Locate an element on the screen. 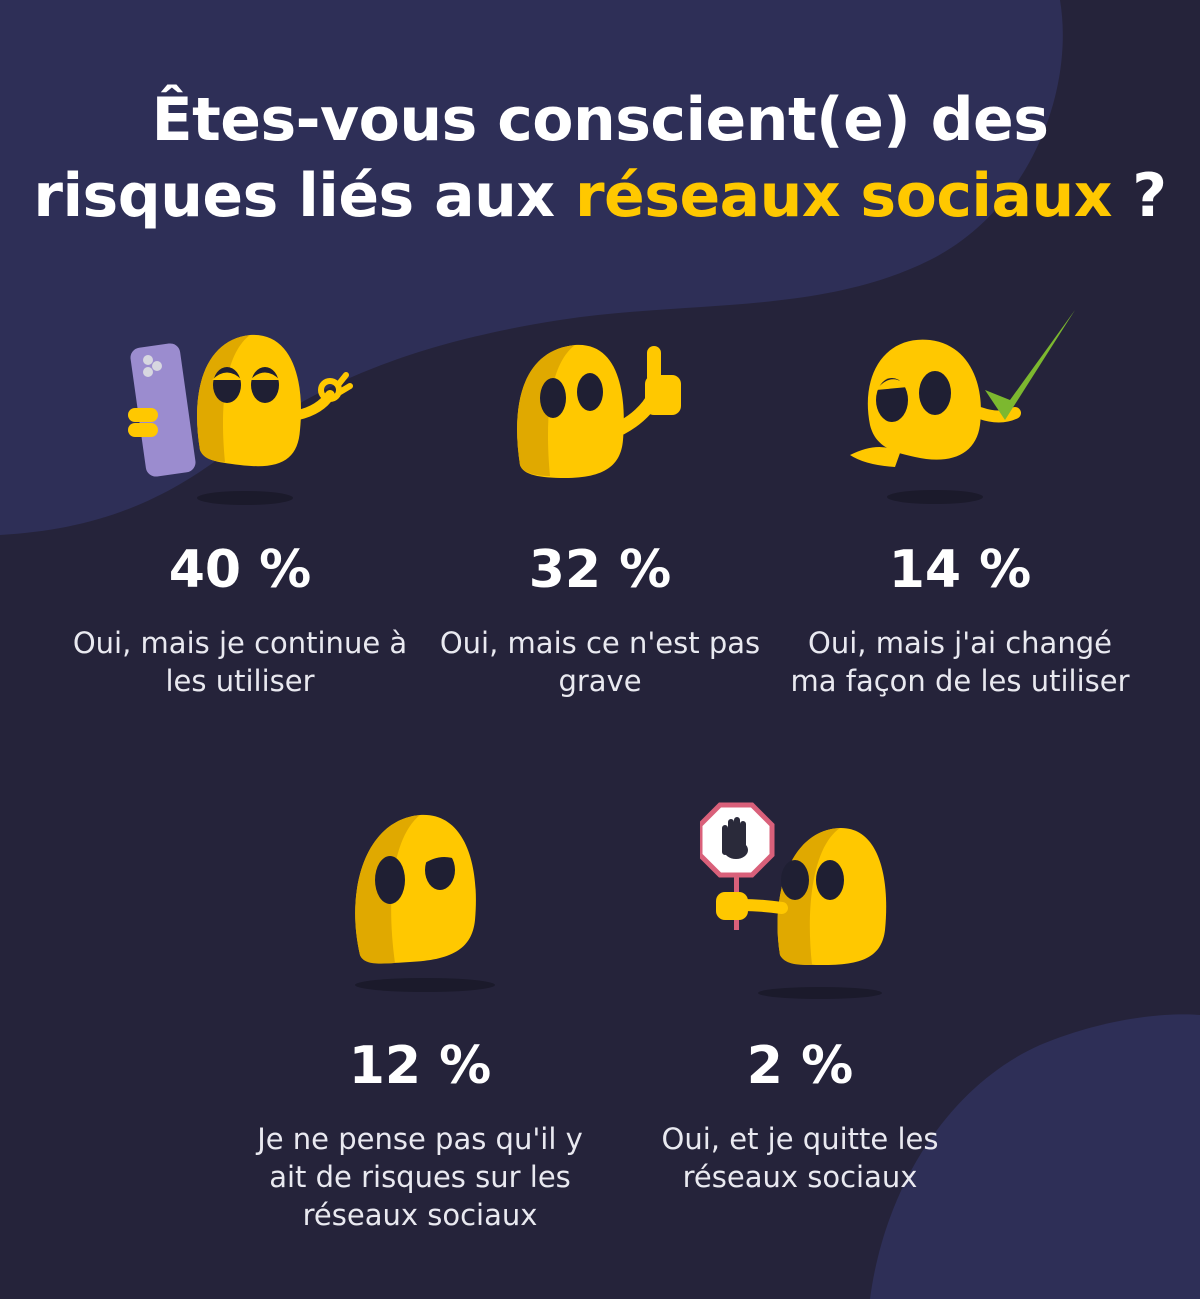 This screenshot has width=1200, height=1299. title-prefix: risques liés aux is located at coordinates (294, 196).